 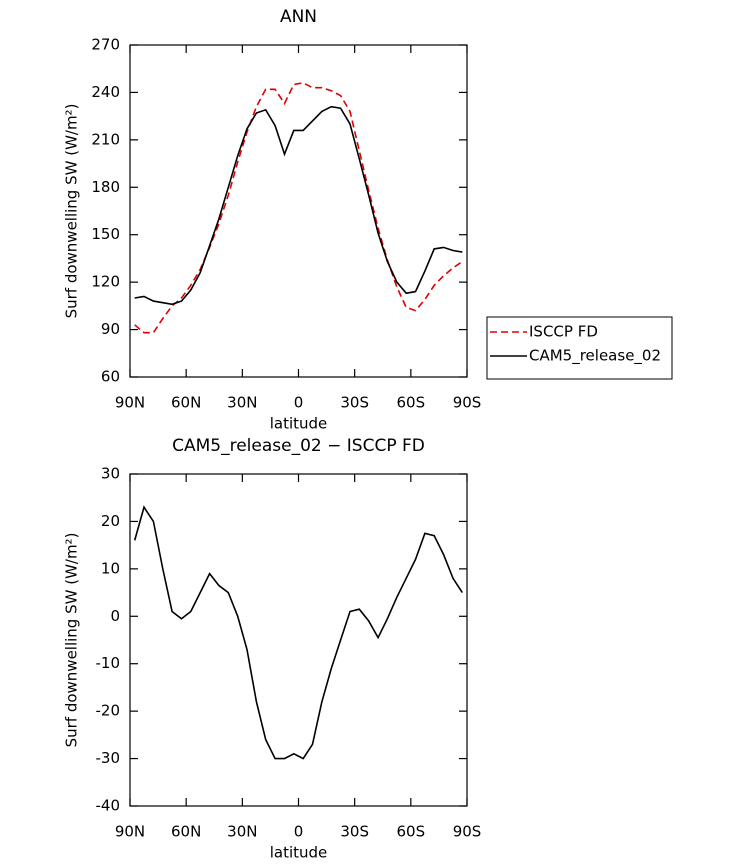 I want to click on y-tick-label: -20, so click(x=108, y=711).